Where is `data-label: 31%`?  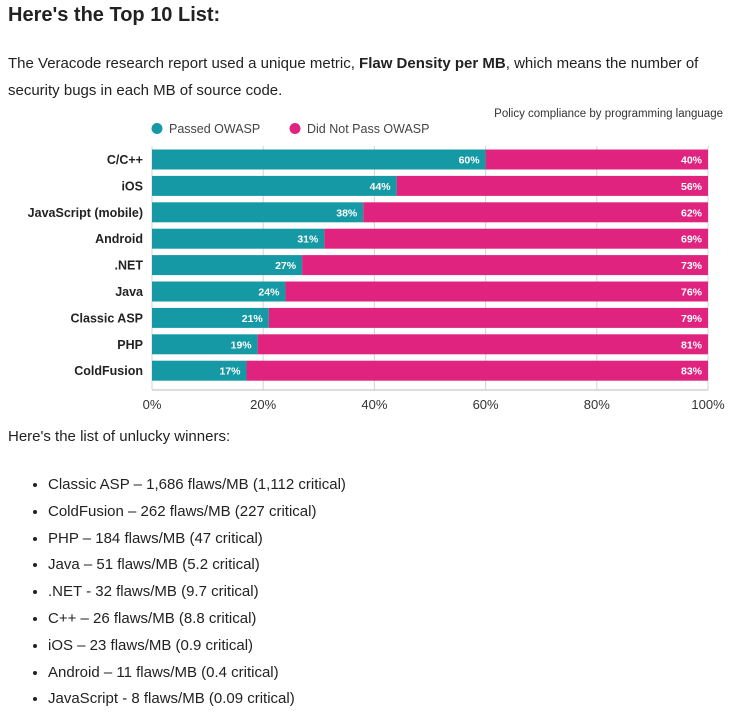
data-label: 31% is located at coordinates (308, 240).